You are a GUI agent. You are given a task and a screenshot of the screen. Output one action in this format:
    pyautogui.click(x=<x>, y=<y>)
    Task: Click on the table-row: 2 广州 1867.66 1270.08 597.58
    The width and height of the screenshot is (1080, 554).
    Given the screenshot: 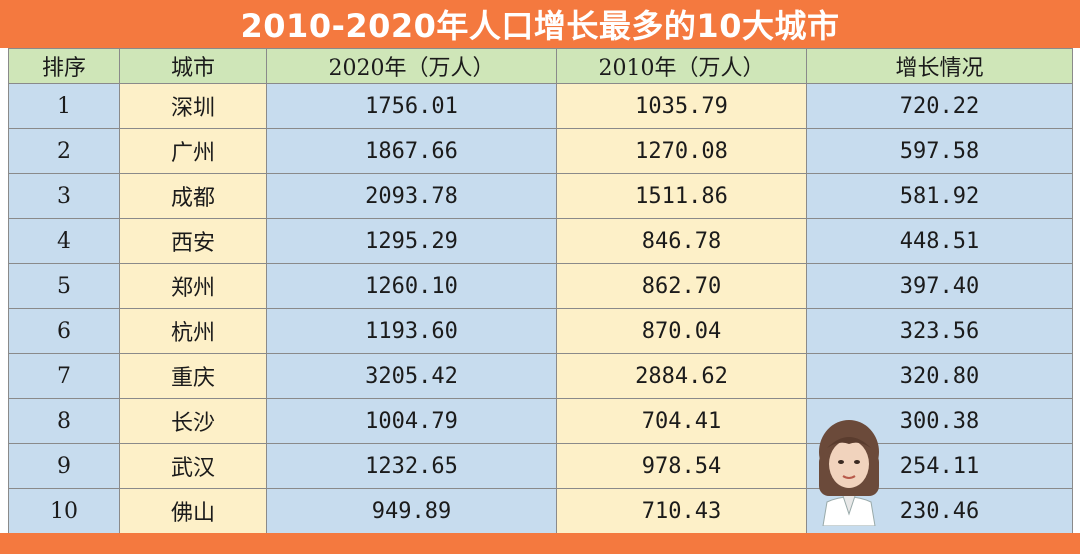 What is the action you would take?
    pyautogui.click(x=540, y=151)
    